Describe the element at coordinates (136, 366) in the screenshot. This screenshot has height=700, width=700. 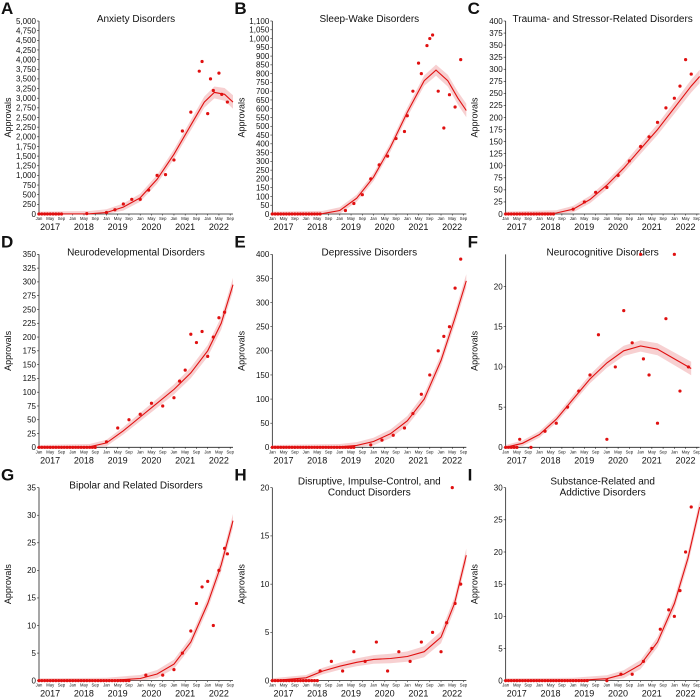
I see `trend-line` at that location.